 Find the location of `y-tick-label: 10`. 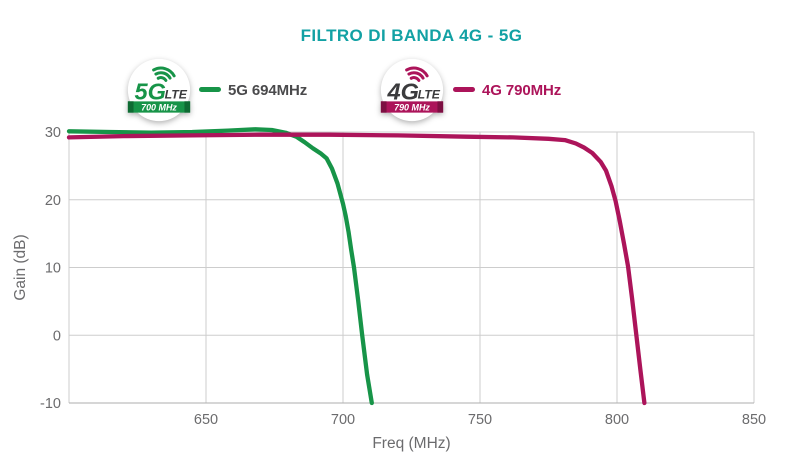

y-tick-label: 10 is located at coordinates (53, 269).